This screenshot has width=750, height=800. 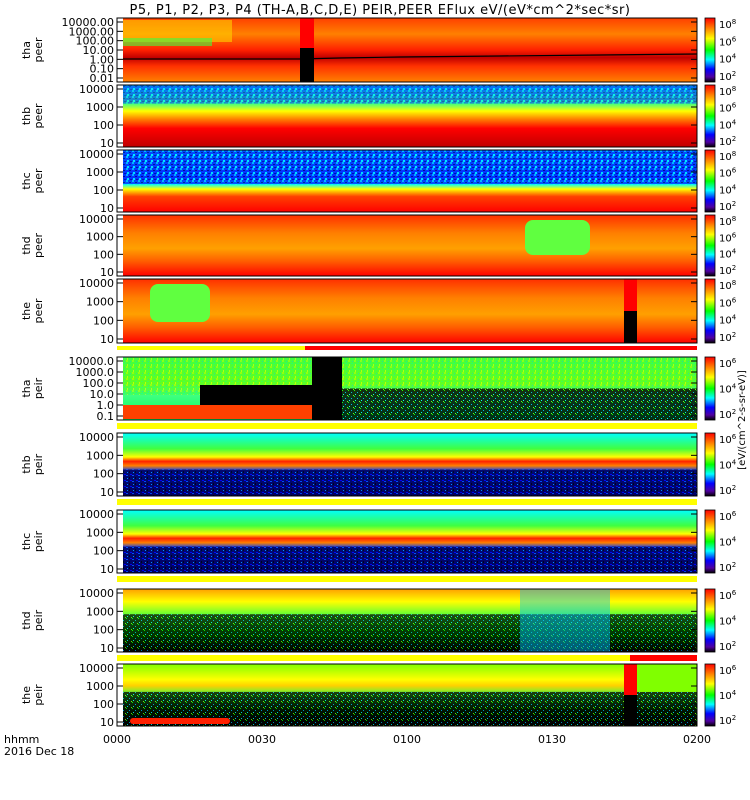 What do you see at coordinates (742, 420) in the screenshot?
I see `colorbar-label: [eV/(cm^2-s-sr-eV)]` at bounding box center [742, 420].